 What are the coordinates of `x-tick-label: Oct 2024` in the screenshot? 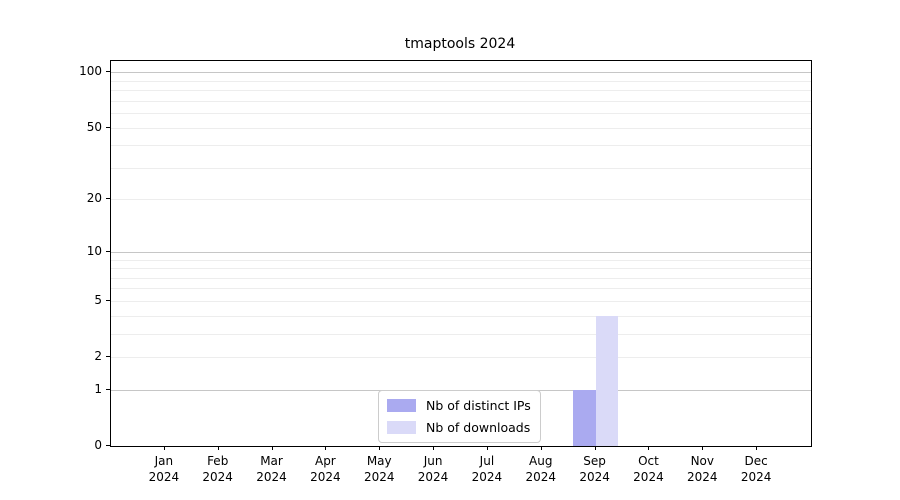 It's located at (648, 469).